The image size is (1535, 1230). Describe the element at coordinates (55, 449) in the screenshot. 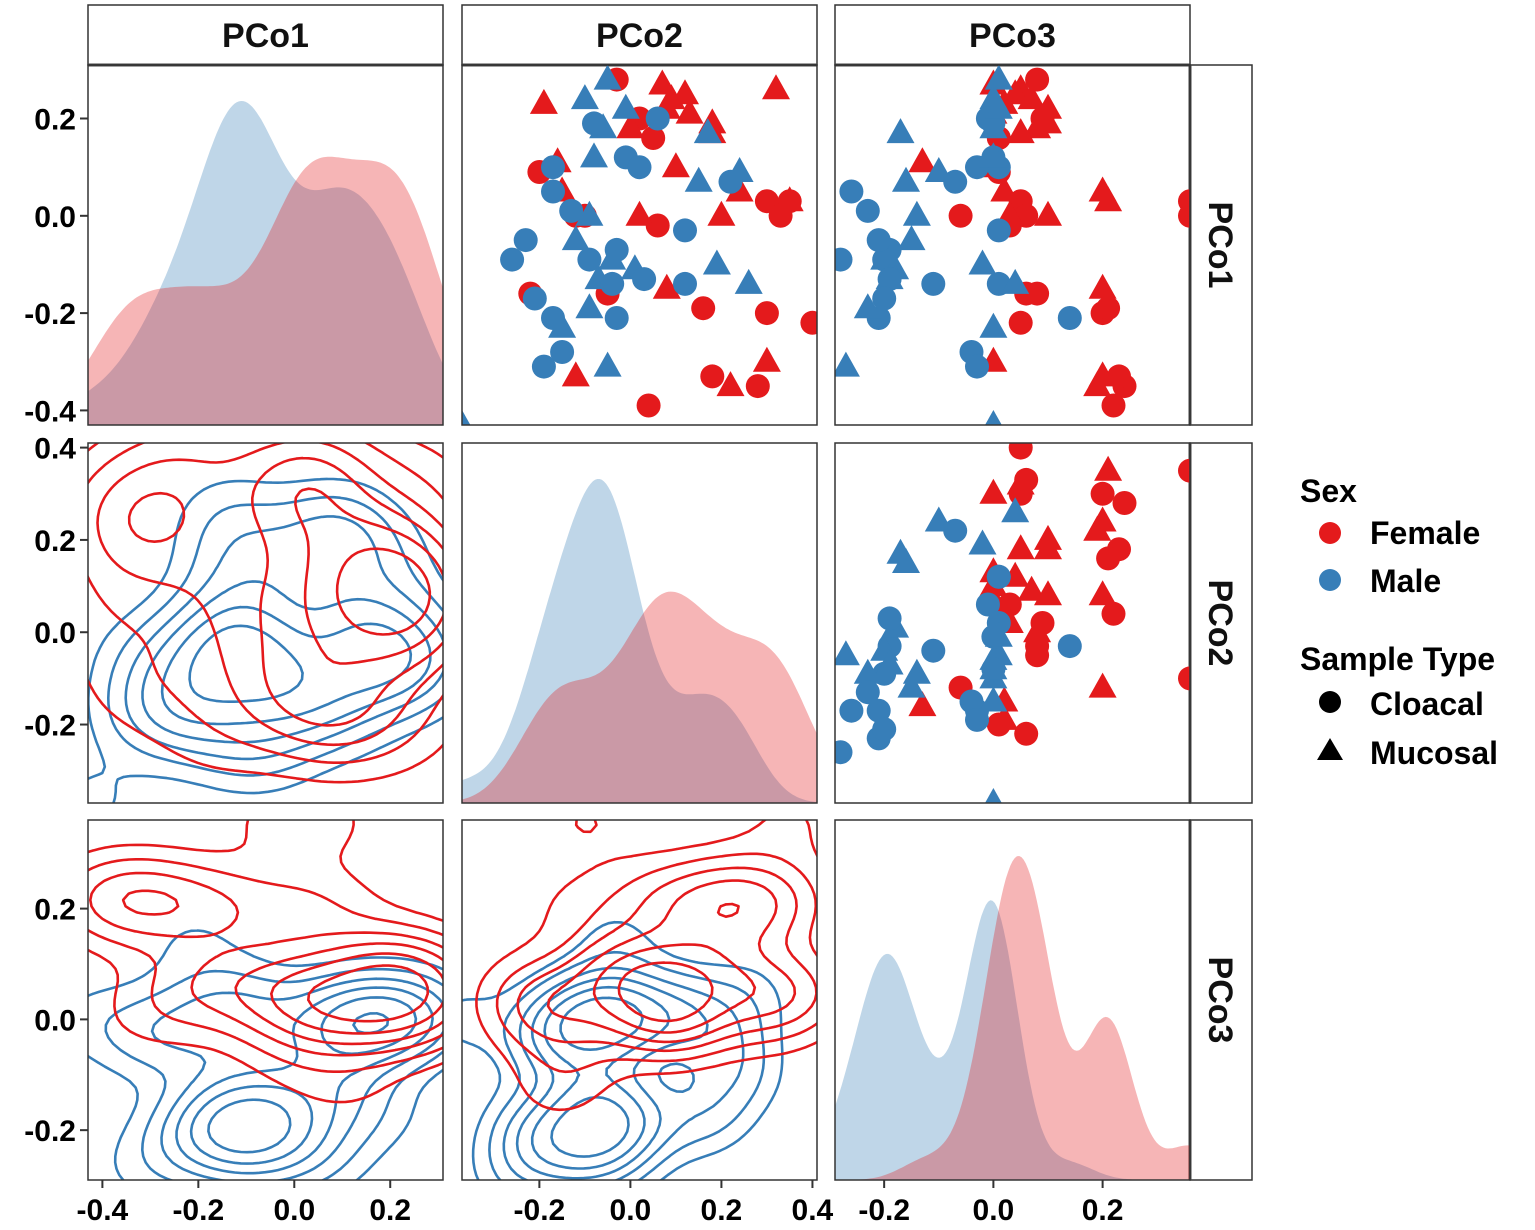

I see `y-tick-label-pco2: 0.4` at that location.